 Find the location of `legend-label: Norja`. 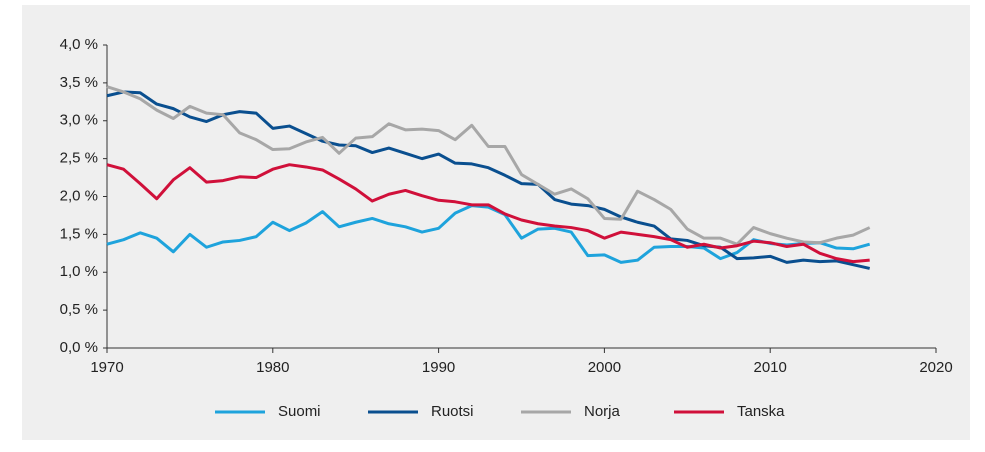

legend-label: Norja is located at coordinates (602, 411).